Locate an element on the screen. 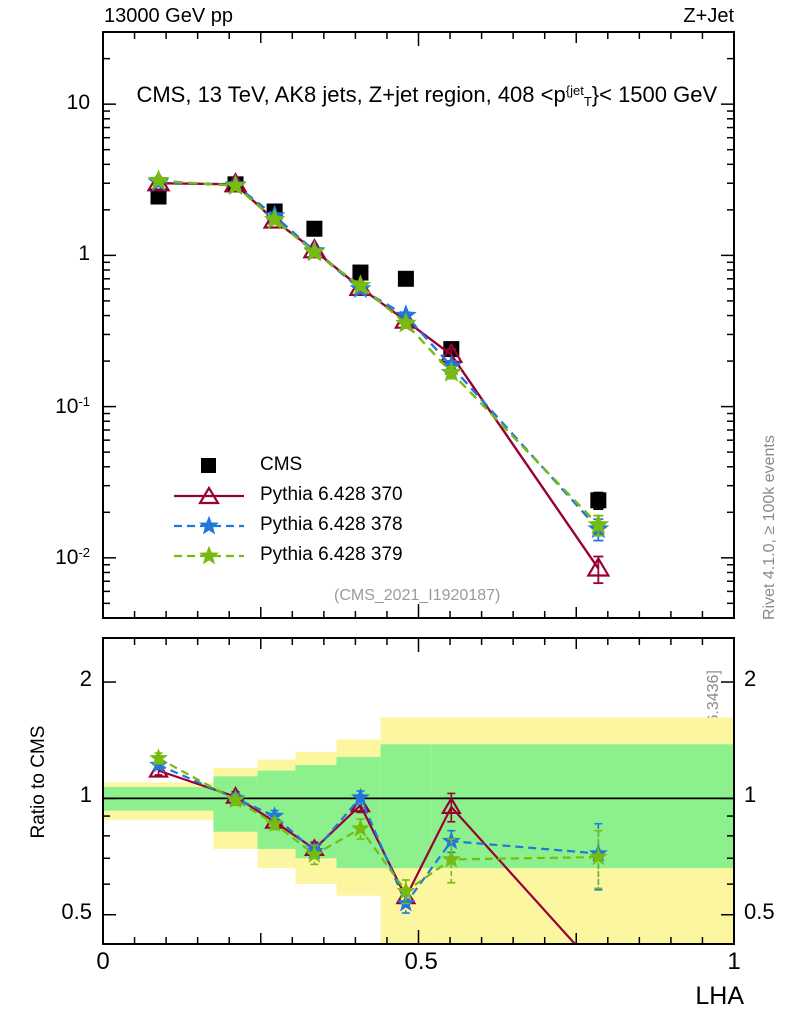 The height and width of the screenshot is (1024, 786). legend-key-solid-triangle is located at coordinates (209, 495).